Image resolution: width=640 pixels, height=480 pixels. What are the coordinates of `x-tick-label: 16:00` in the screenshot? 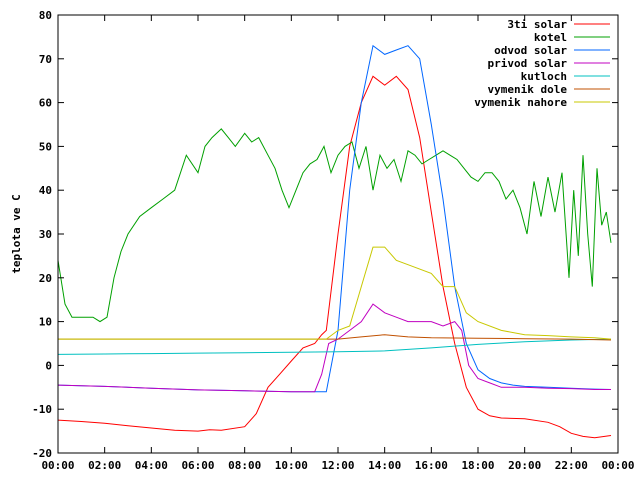 It's located at (431, 465).